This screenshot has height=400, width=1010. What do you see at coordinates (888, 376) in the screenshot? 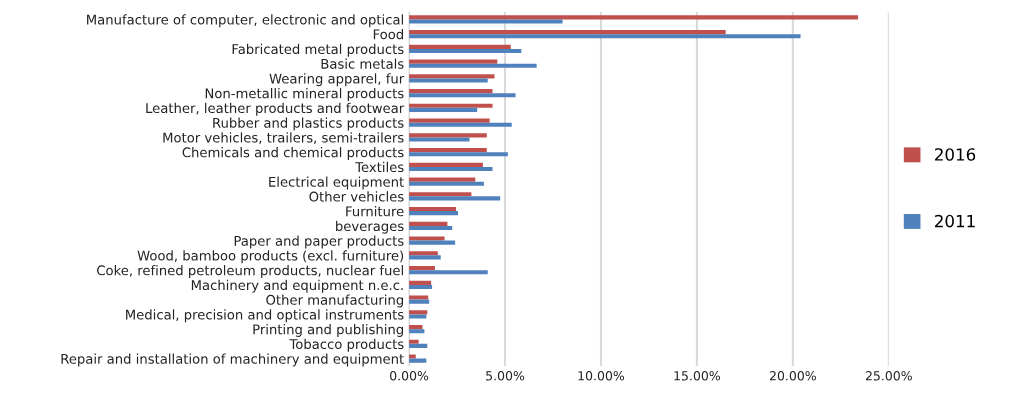
I see `x-tick-label: 25.00%` at bounding box center [888, 376].